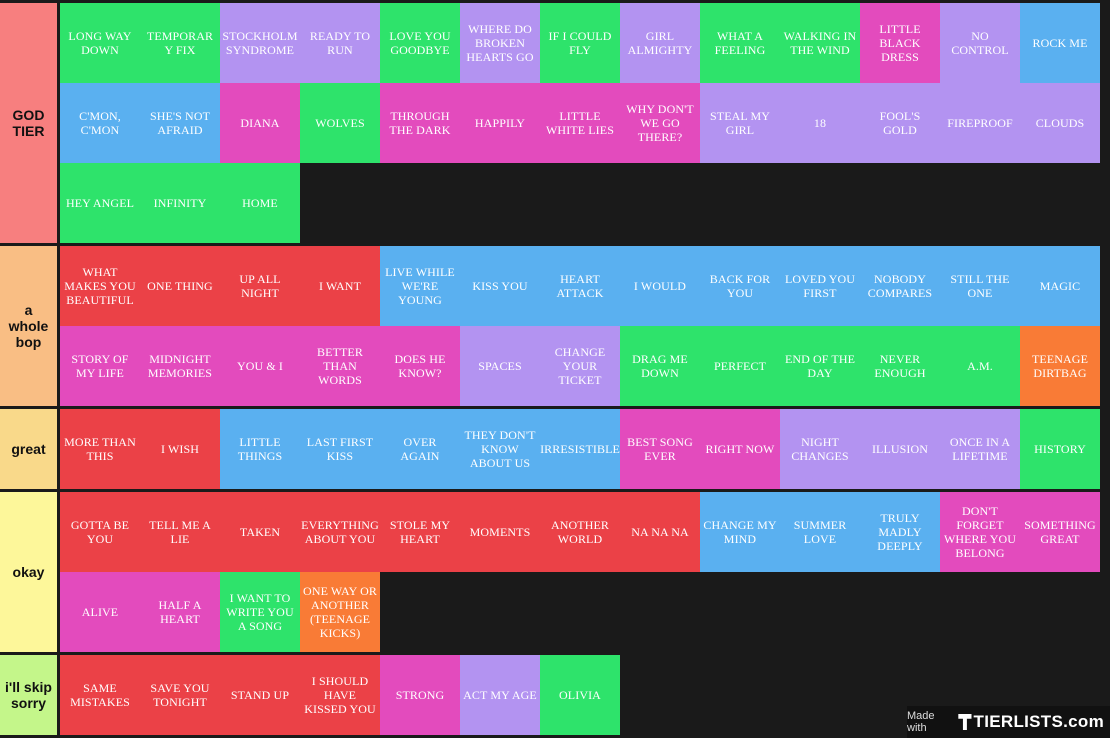  I want to click on tier-label-text: i'll skip sorry, so click(28, 695).